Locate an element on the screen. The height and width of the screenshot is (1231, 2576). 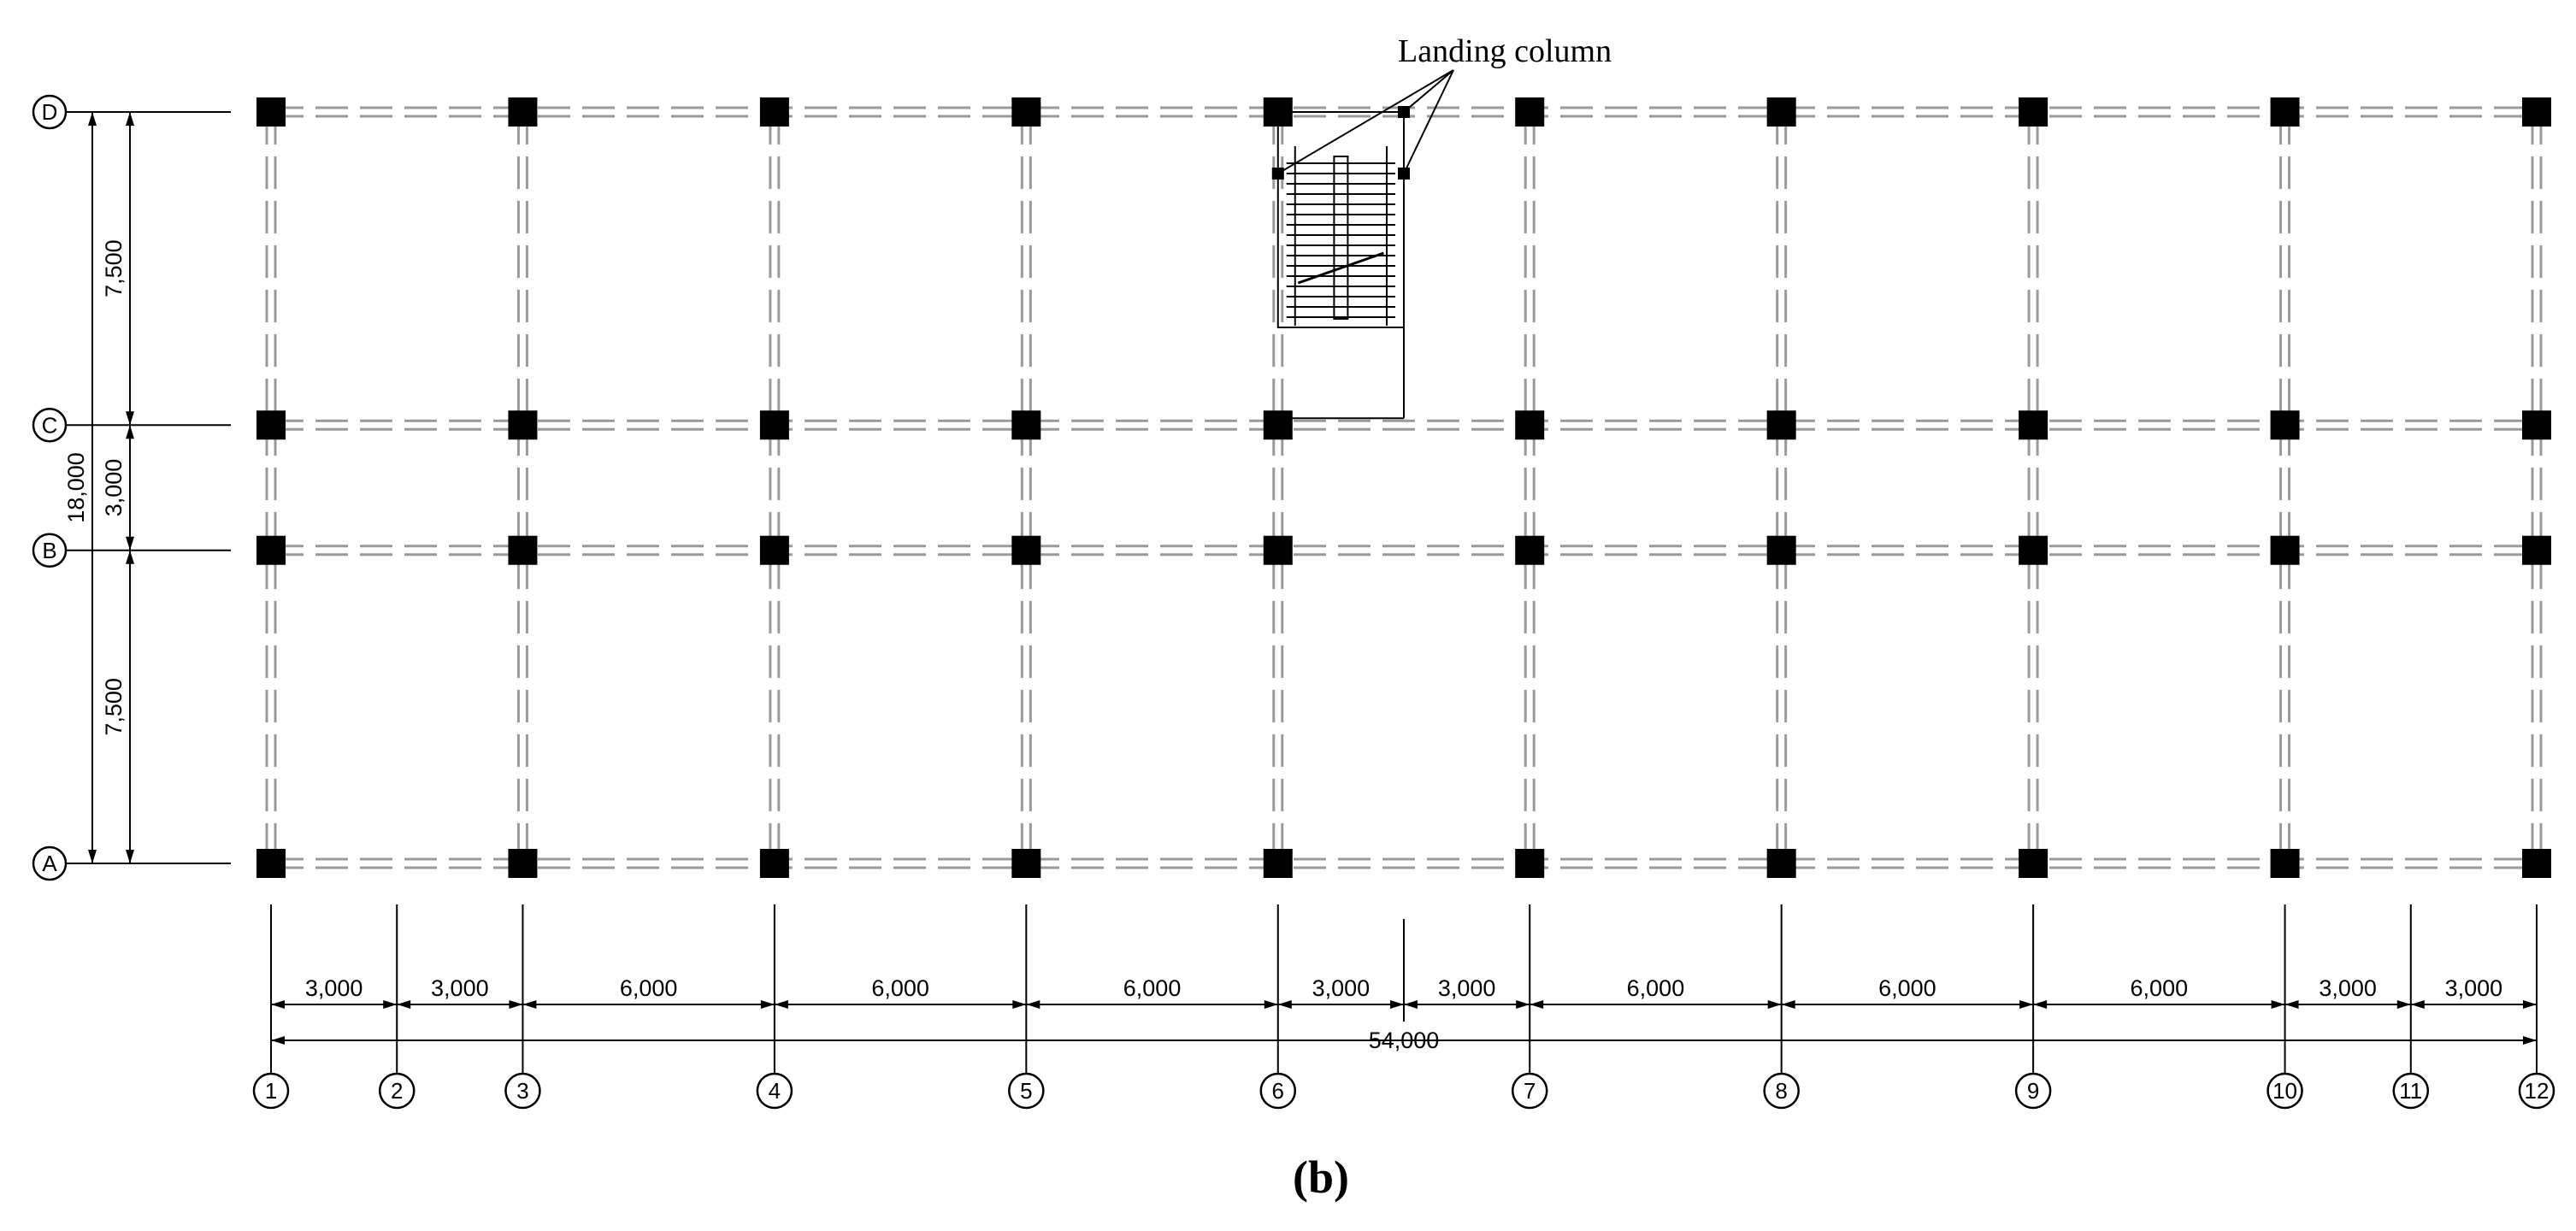
column-6D is located at coordinates (1278, 112).